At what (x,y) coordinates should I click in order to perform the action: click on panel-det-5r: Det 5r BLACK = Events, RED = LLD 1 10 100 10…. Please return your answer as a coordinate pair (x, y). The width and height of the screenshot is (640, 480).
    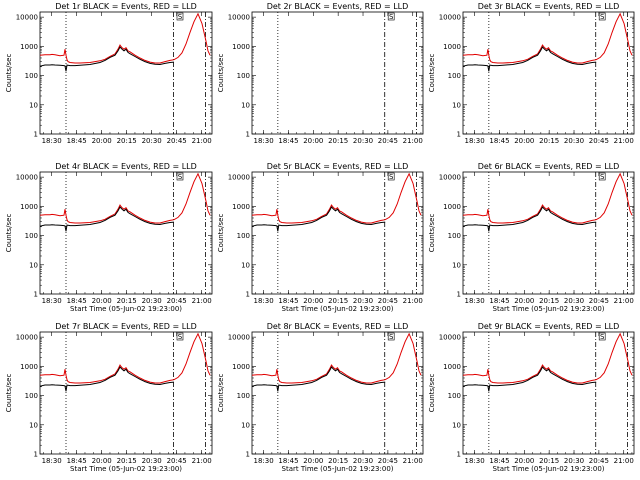
    Looking at the image, I should click on (320, 237).